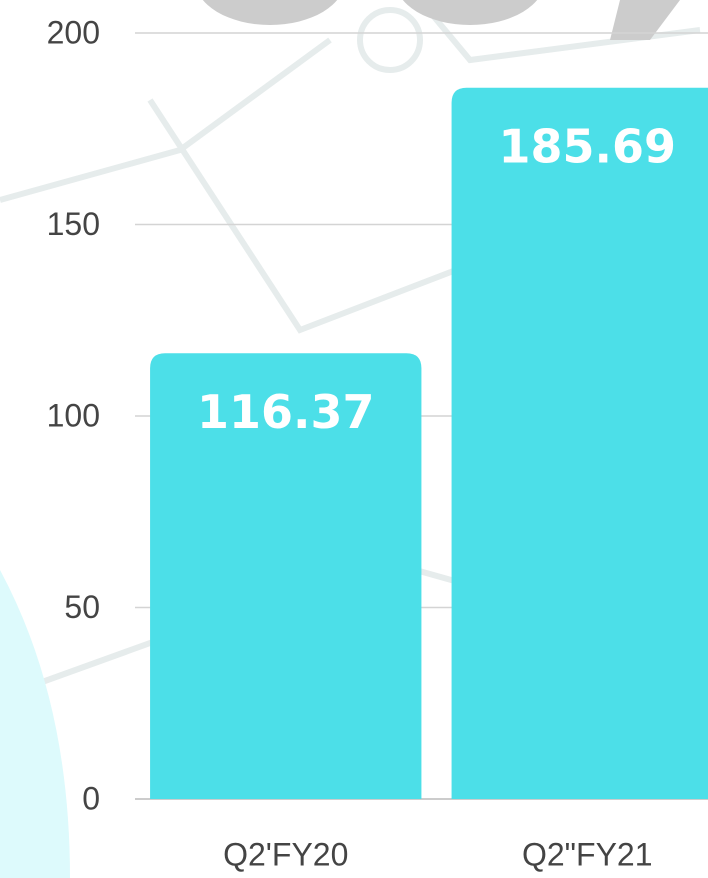  What do you see at coordinates (73, 415) in the screenshot?
I see `y-tick-label: 100` at bounding box center [73, 415].